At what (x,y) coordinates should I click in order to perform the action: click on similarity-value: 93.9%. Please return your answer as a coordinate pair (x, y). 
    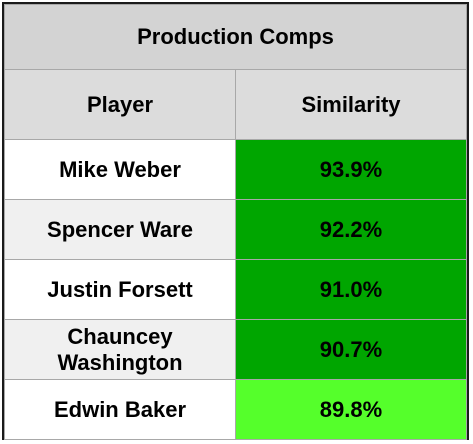
    Looking at the image, I should click on (351, 169).